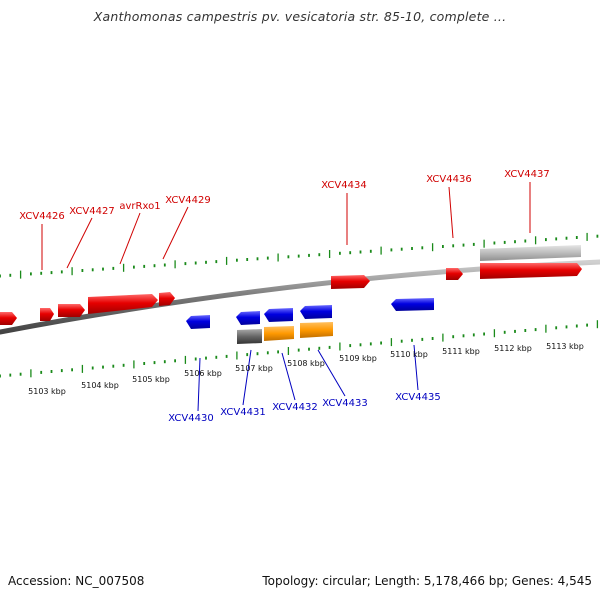 Image resolution: width=600 pixels, height=600 pixels. Describe the element at coordinates (344, 403) in the screenshot. I see `gene-label: XCV4433` at that location.